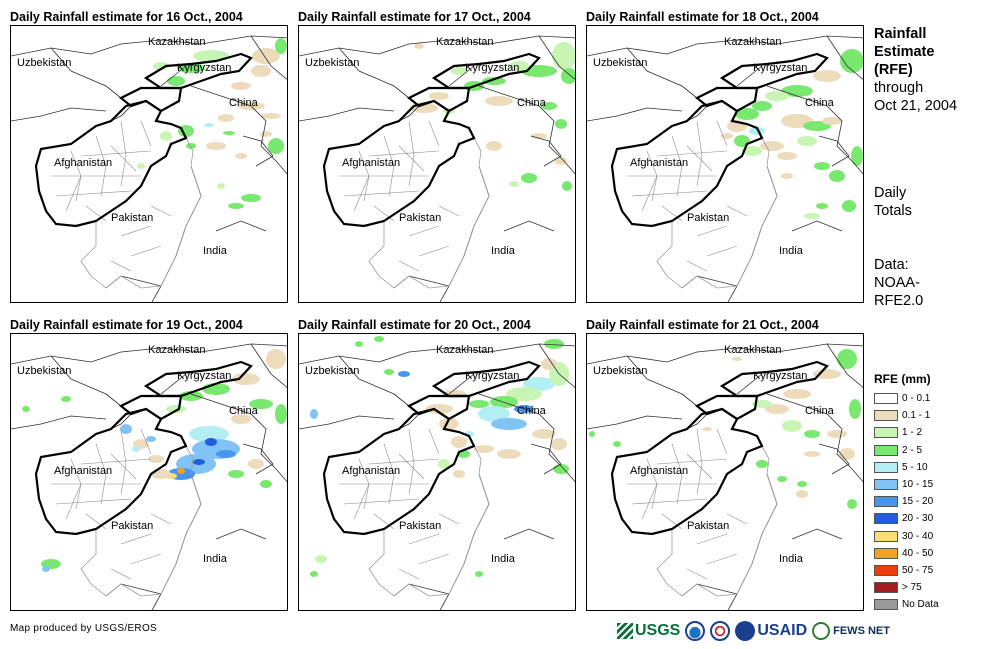 This screenshot has width=983, height=649. I want to click on legend-item: 5 - 10, so click(924, 467).